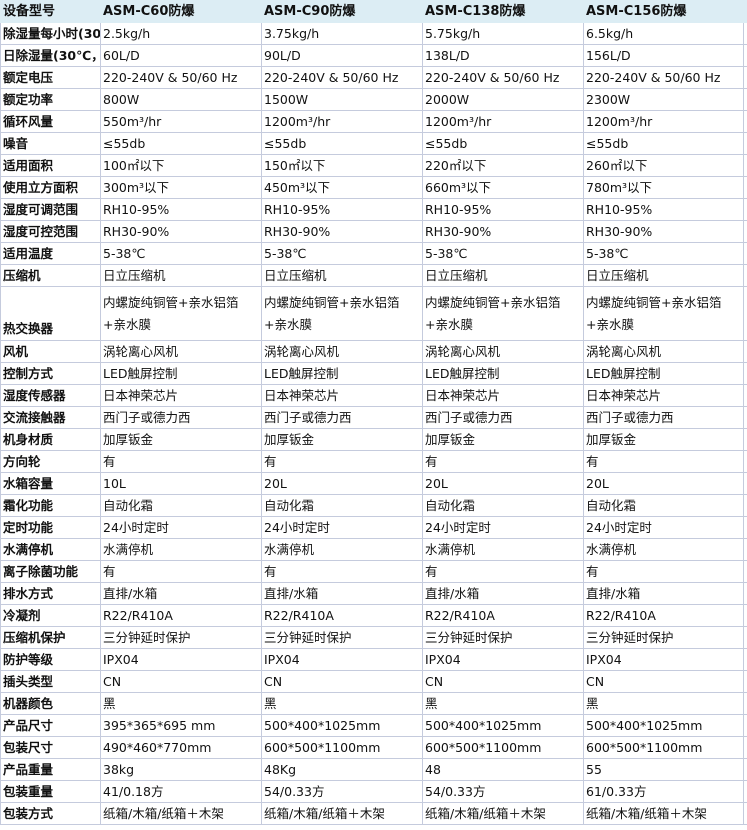 This screenshot has width=747, height=830. Describe the element at coordinates (50, 659) in the screenshot. I see `row-label-cell: 防护等级` at that location.